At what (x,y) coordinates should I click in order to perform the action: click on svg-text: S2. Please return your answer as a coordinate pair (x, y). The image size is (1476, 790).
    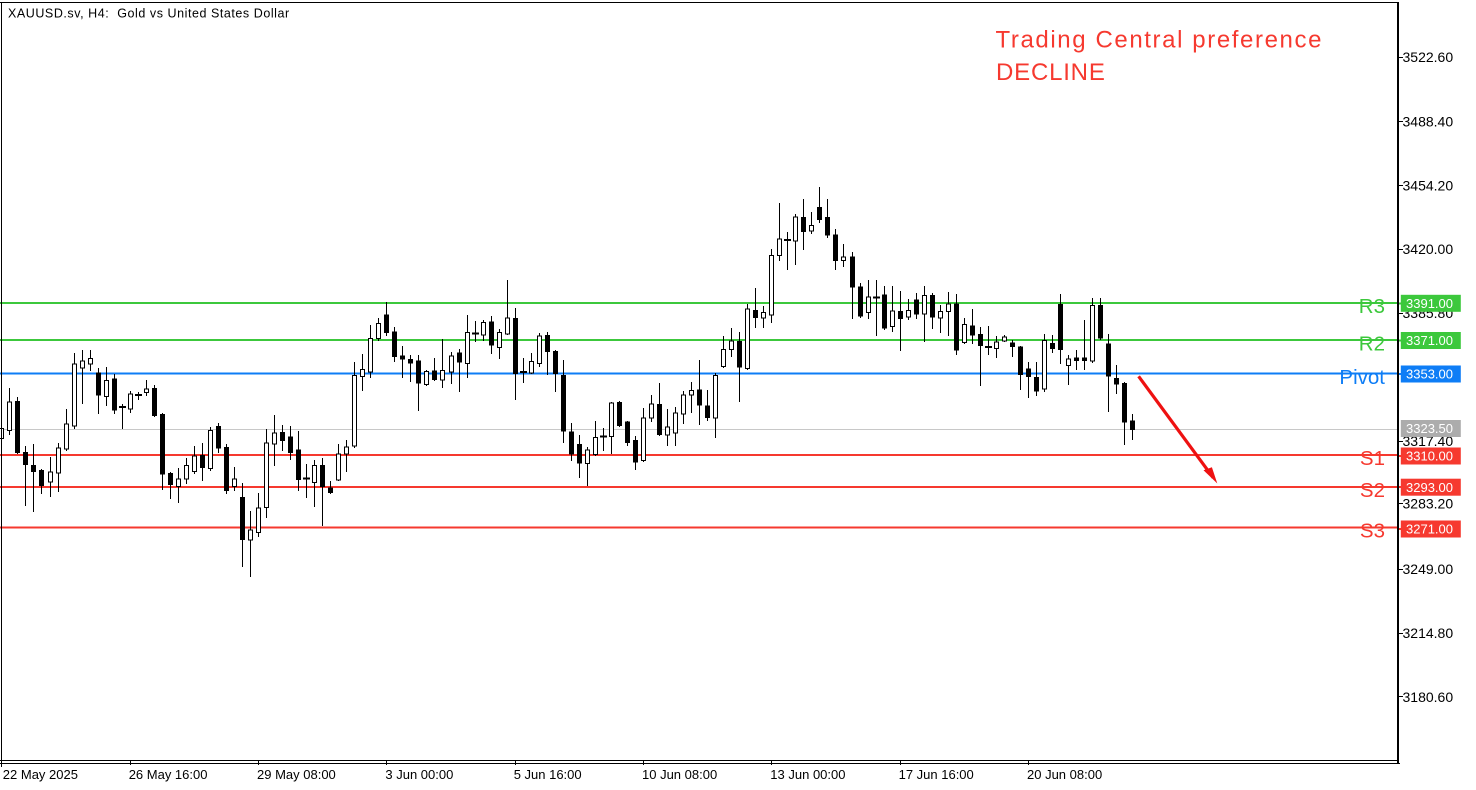
    Looking at the image, I should click on (1372, 490).